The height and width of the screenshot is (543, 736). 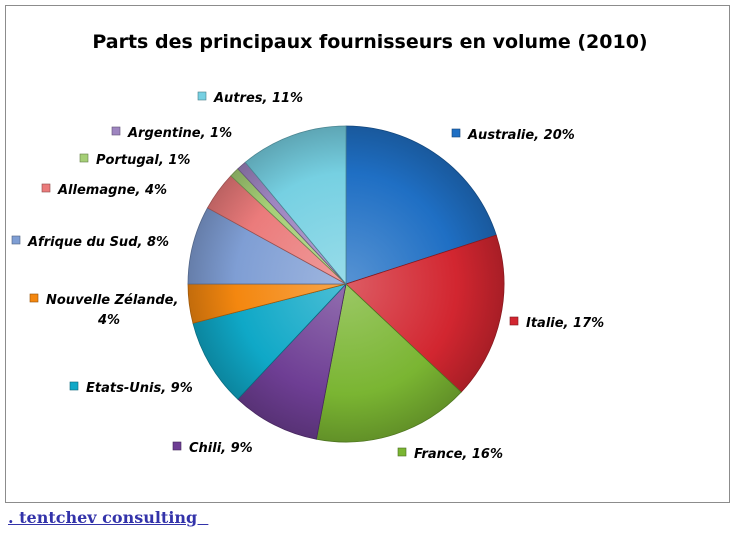 What do you see at coordinates (143, 160) in the screenshot?
I see `data-label-portugal: Portugal, 1%` at bounding box center [143, 160].